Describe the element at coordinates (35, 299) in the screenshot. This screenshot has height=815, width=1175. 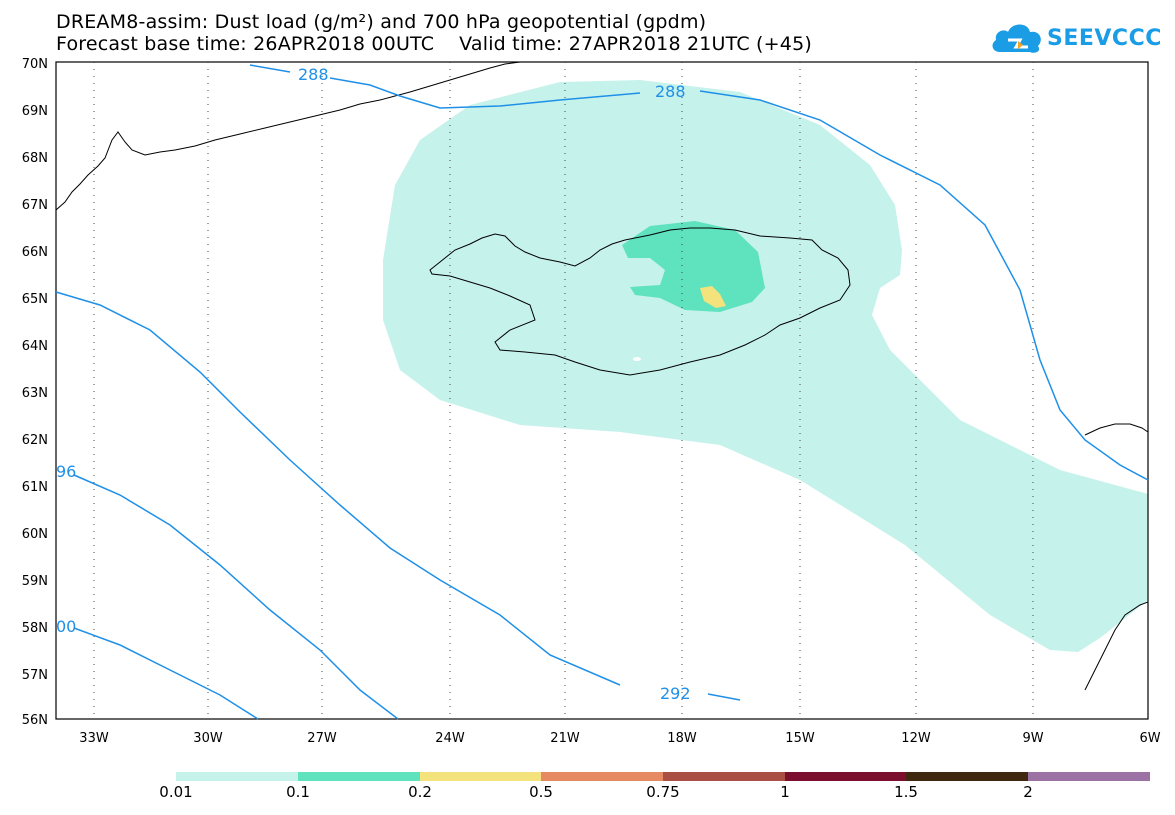
I see `lat-label: 65N` at that location.